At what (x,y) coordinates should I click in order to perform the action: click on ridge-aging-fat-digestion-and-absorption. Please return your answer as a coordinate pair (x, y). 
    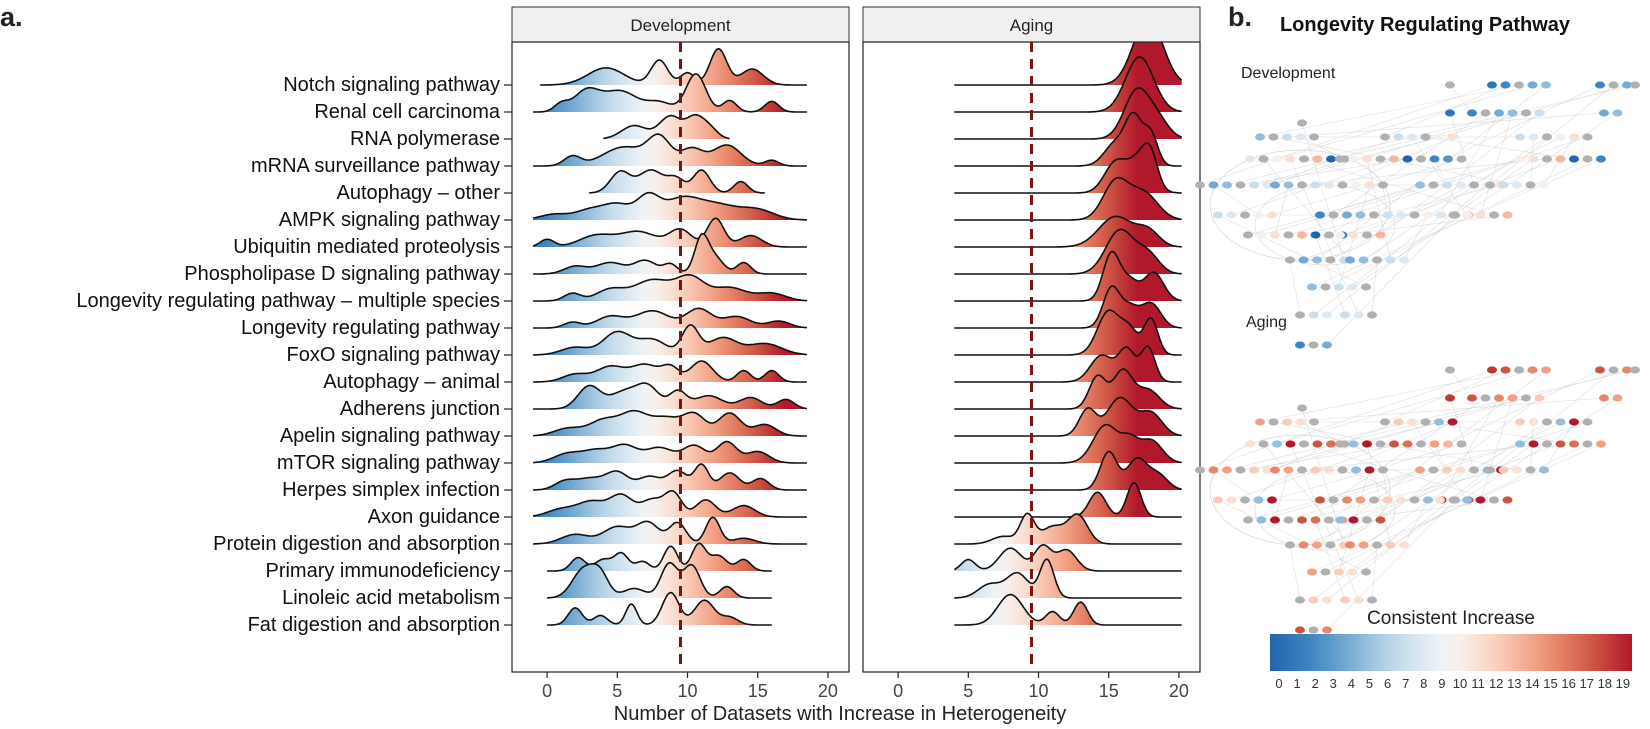
    Looking at the image, I should click on (1068, 609).